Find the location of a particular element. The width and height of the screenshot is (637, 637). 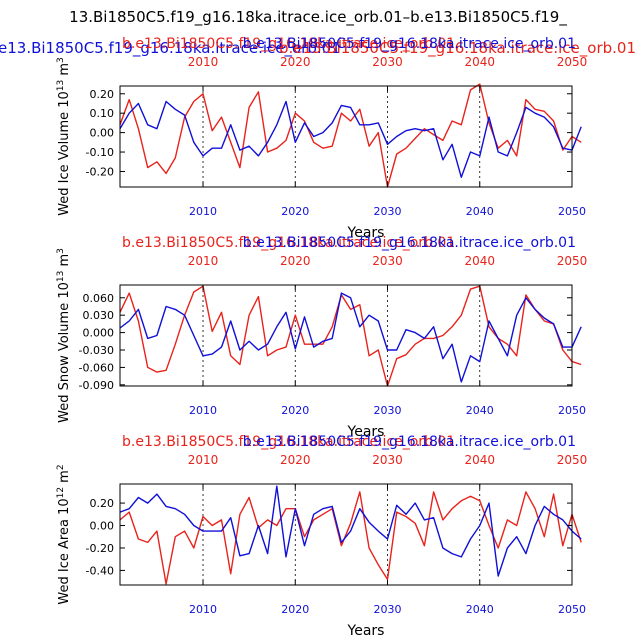

y-axis-label-part: Wed Ice Area 10 is located at coordinates (64, 551).